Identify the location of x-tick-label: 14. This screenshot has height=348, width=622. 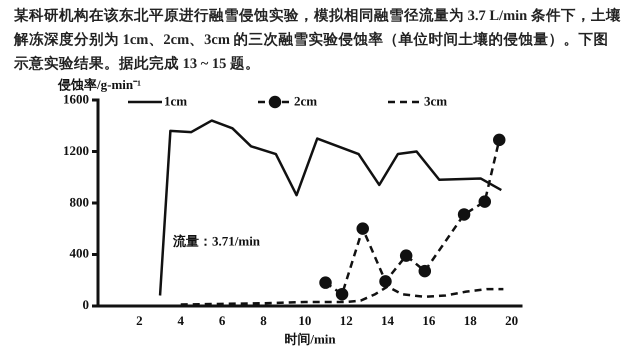
(388, 320).